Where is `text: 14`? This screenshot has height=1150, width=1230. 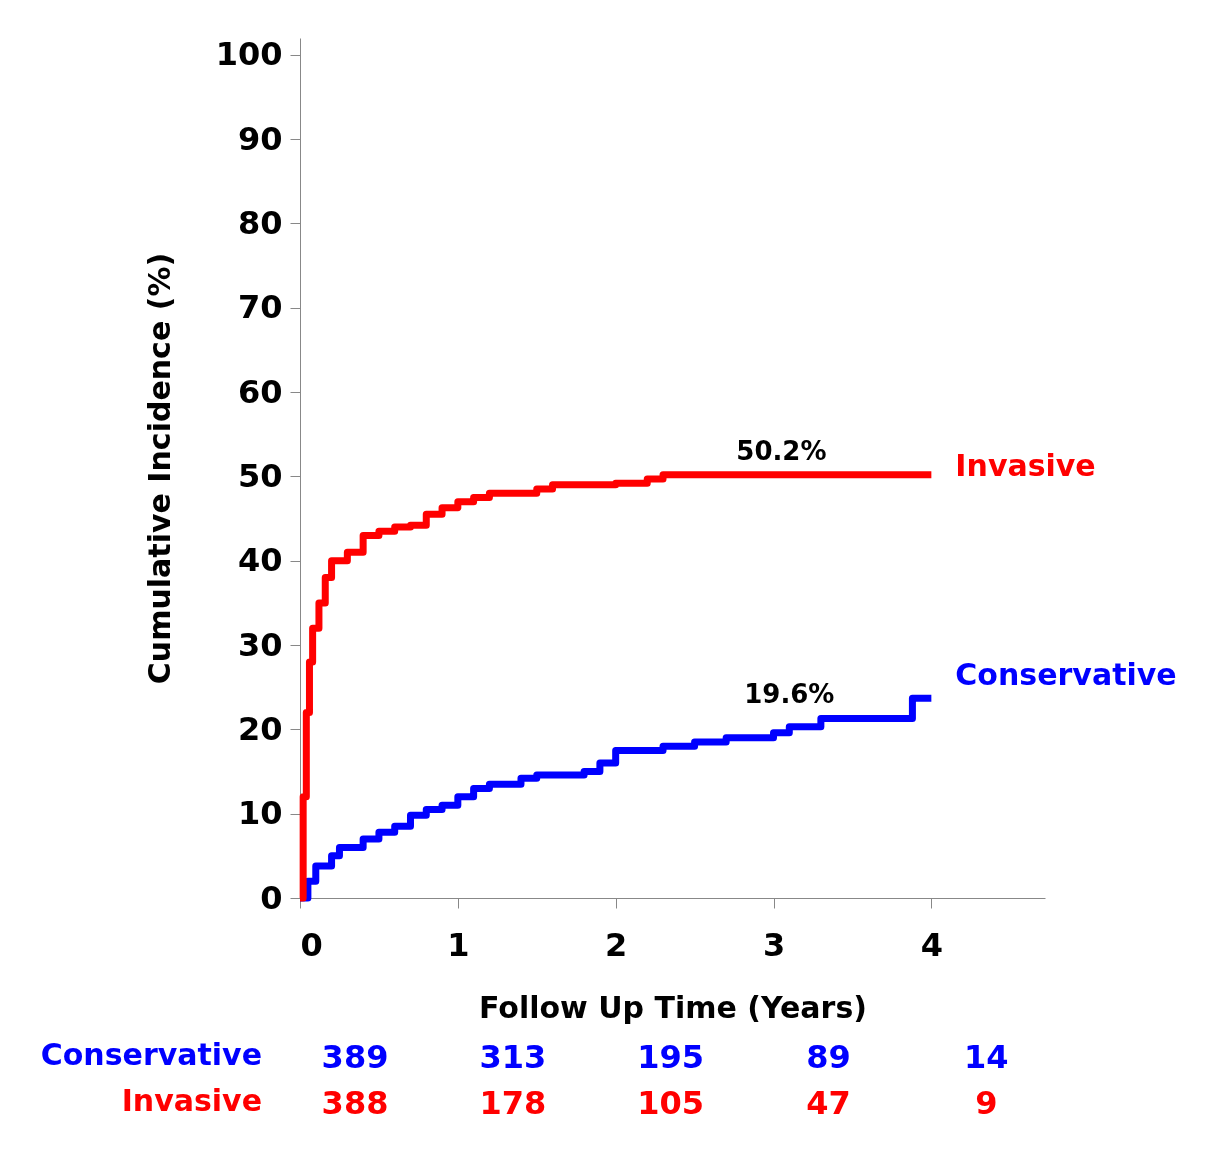
text: 14 is located at coordinates (986, 1057).